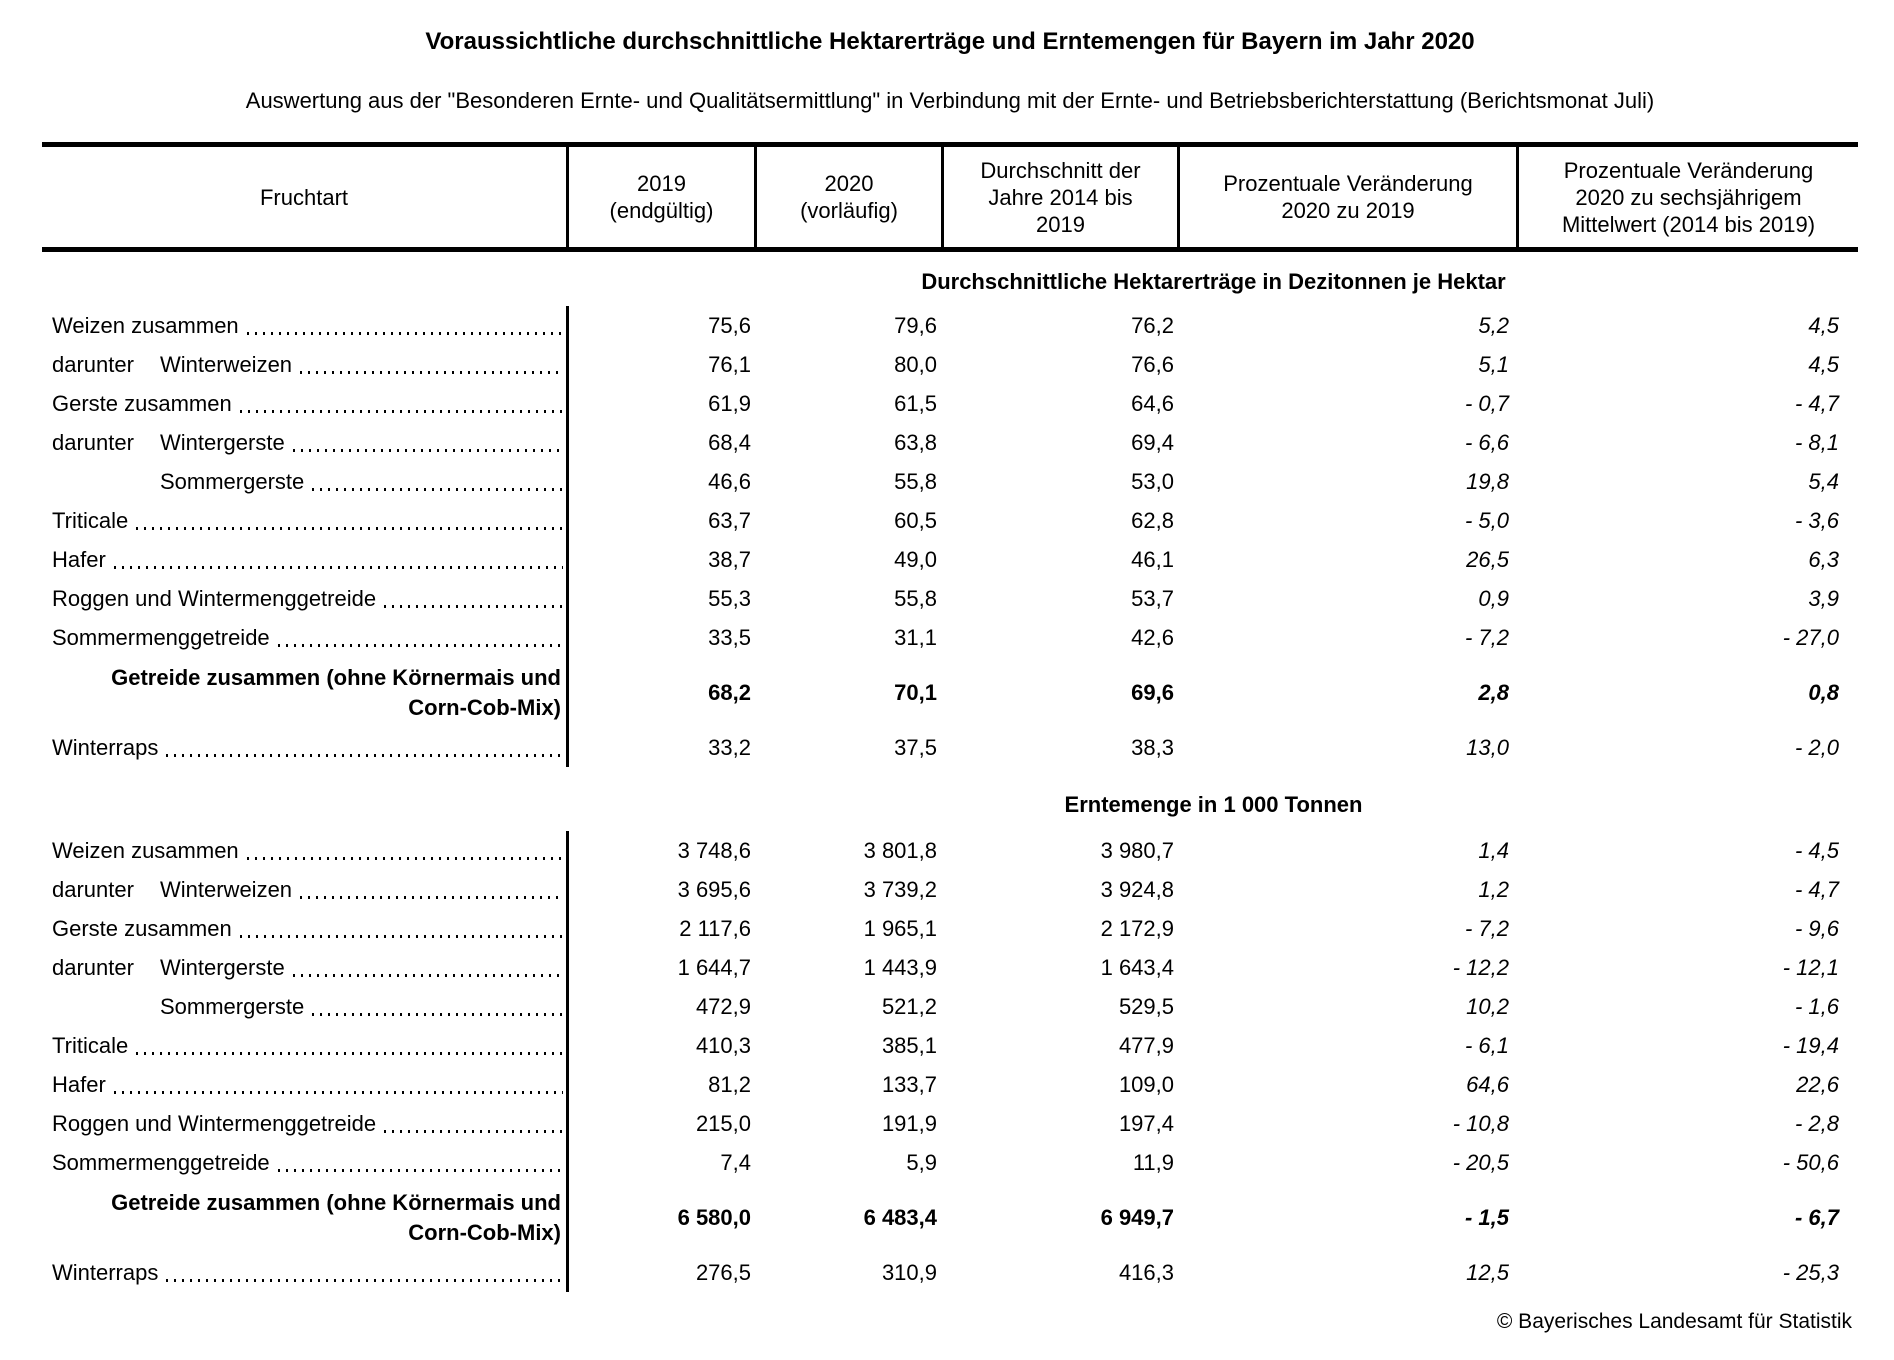 The width and height of the screenshot is (1894, 1360). Describe the element at coordinates (305, 889) in the screenshot. I see `row-label: darunter Winterweizen` at that location.